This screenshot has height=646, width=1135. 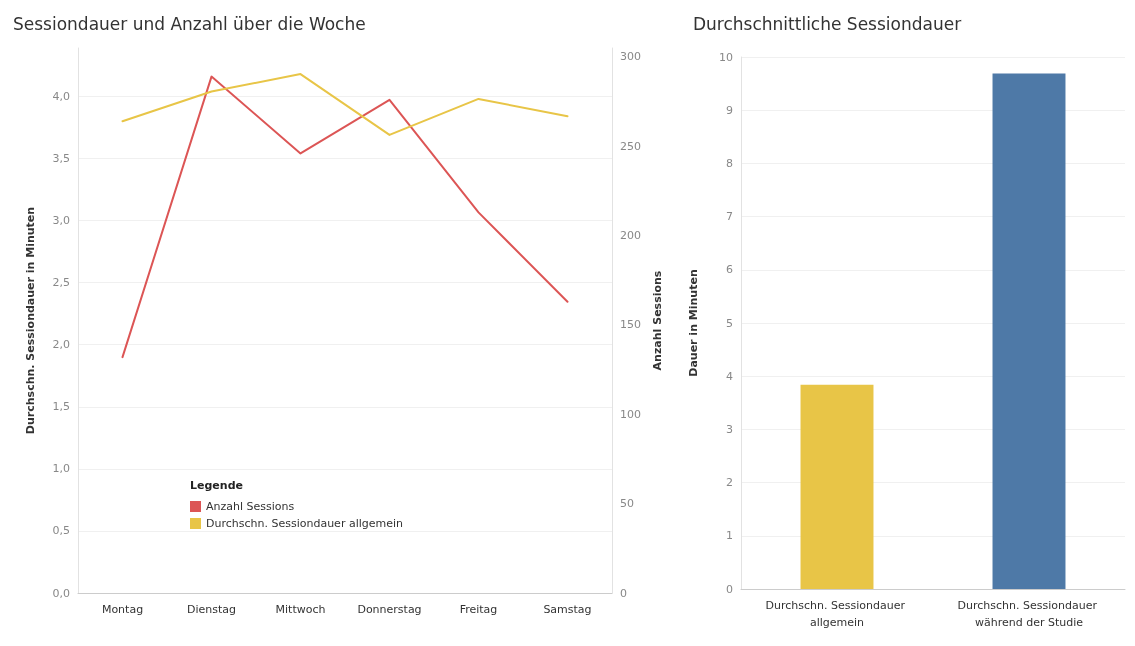 I want to click on y-axis-title: Dauer in Minuten, so click(x=693, y=323).